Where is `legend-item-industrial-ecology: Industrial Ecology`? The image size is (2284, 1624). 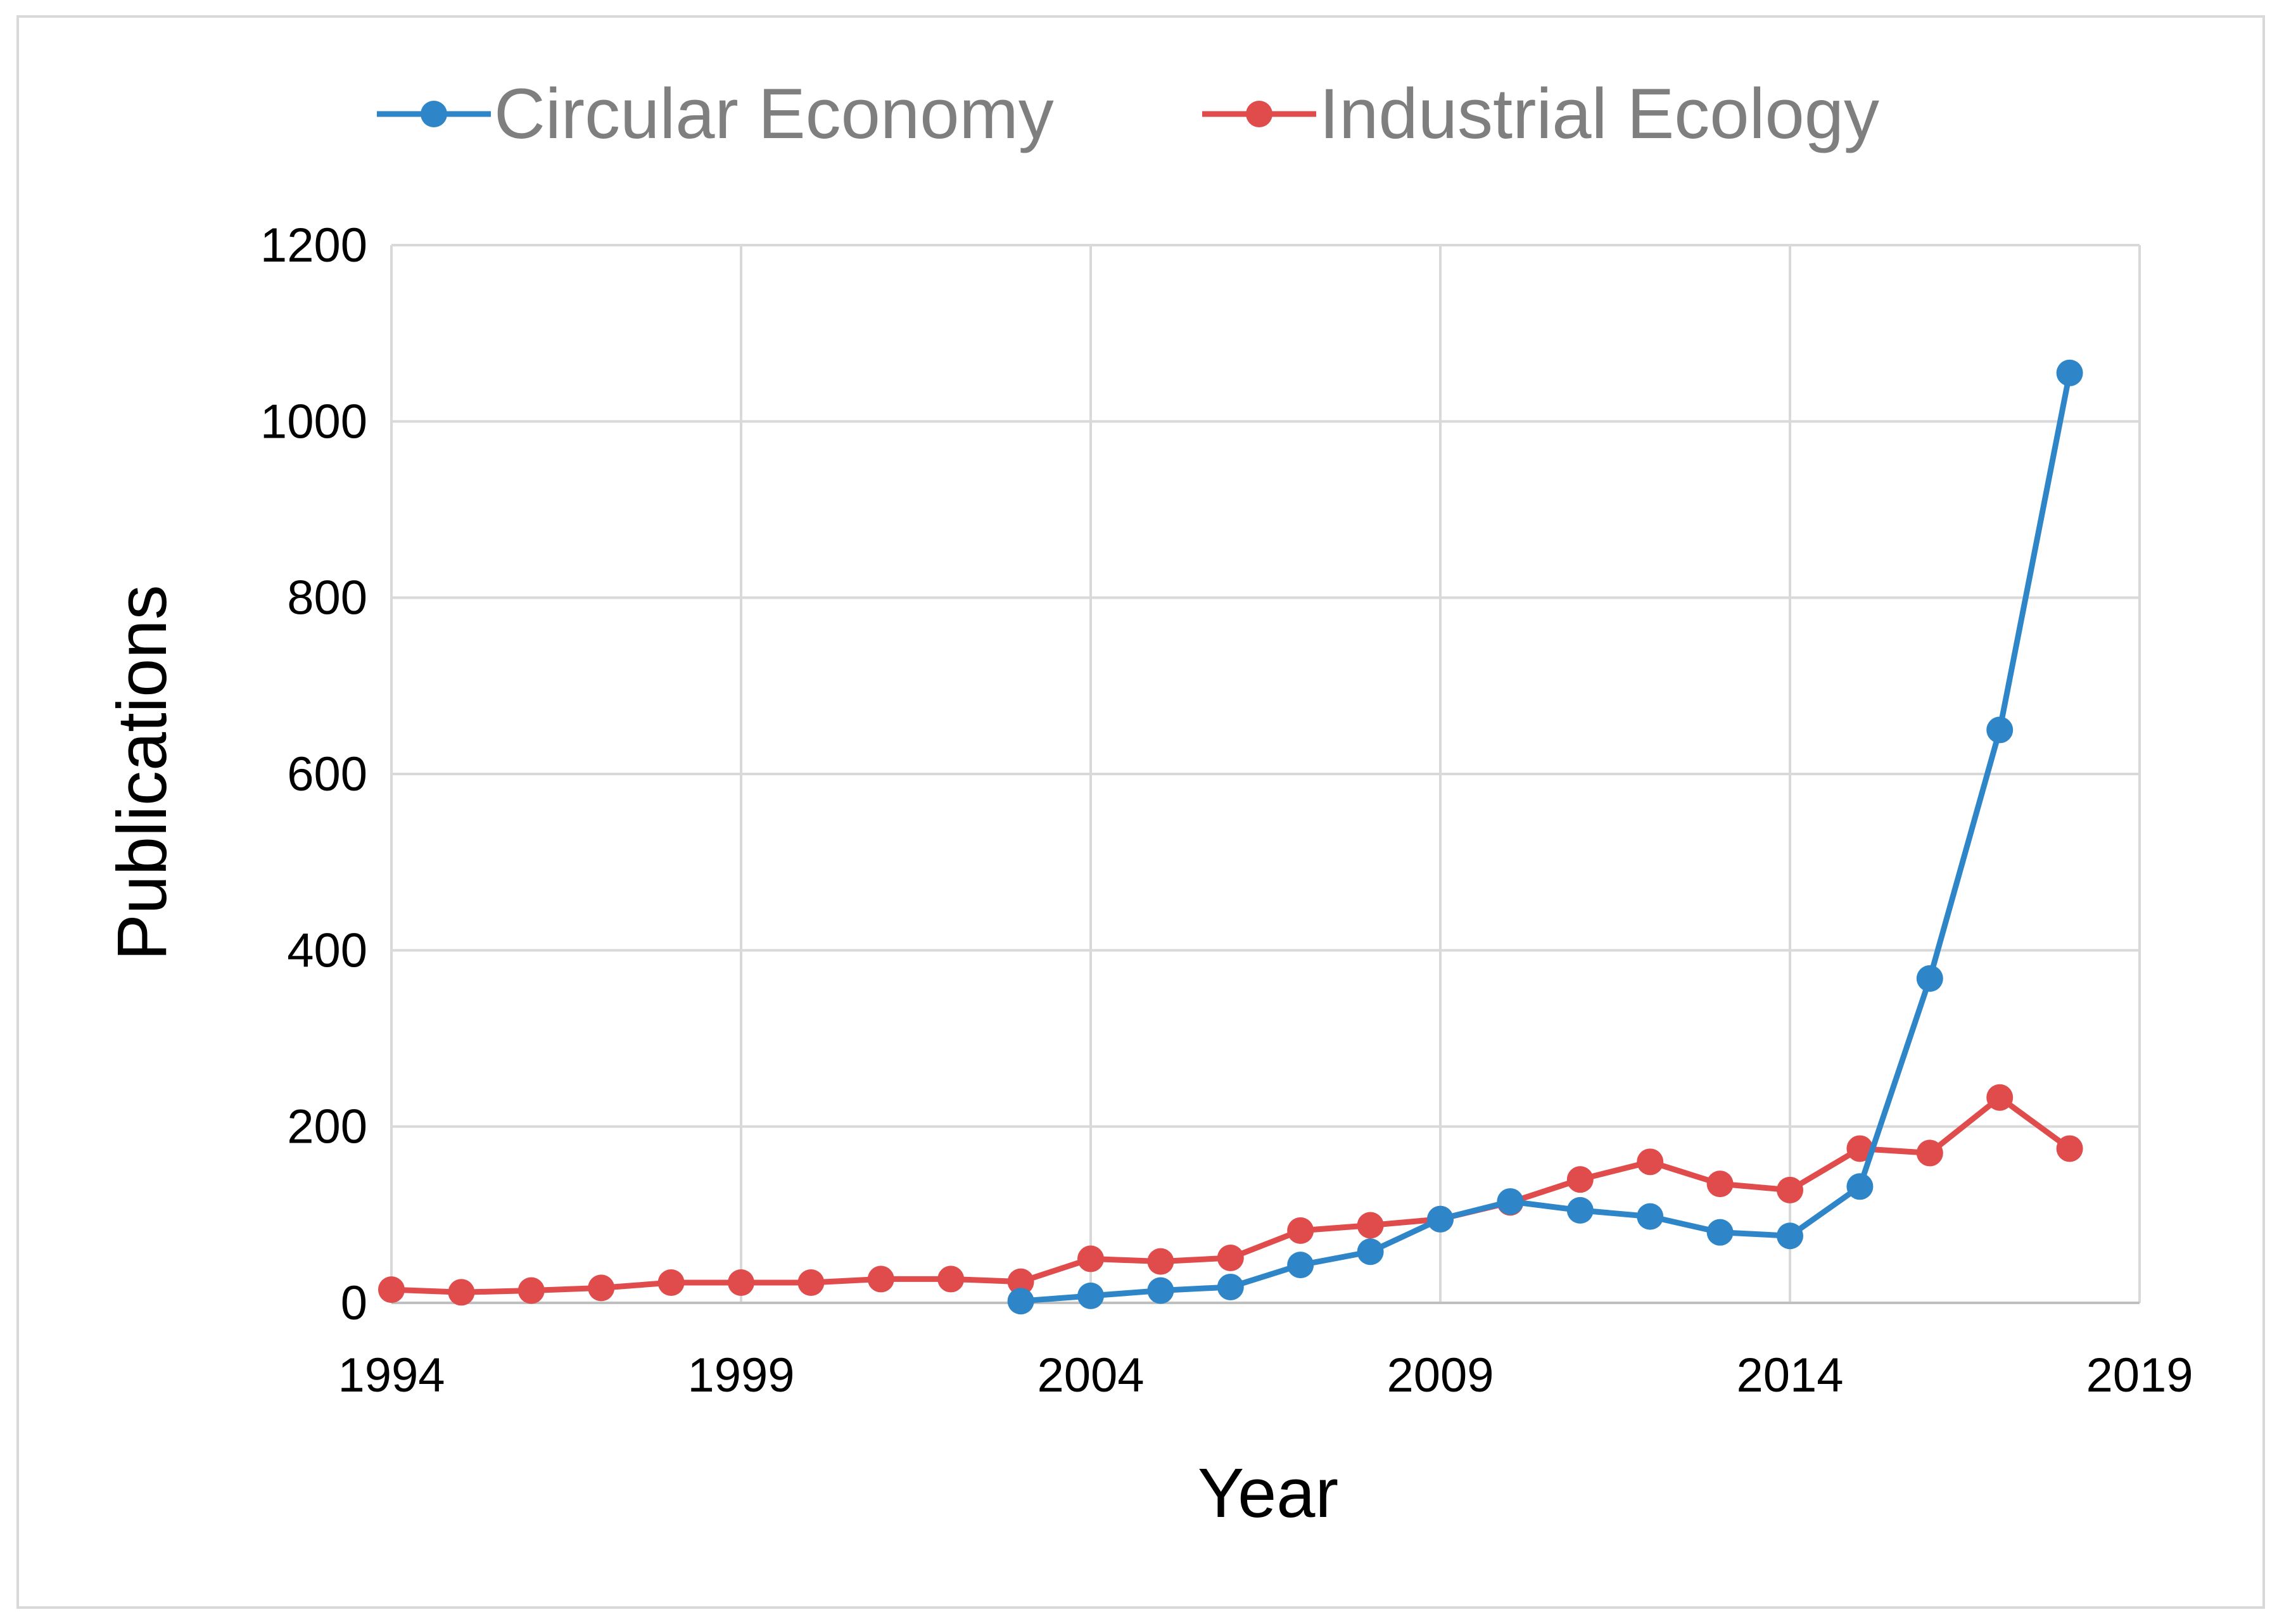
legend-item-industrial-ecology: Industrial Ecology is located at coordinates (1541, 113).